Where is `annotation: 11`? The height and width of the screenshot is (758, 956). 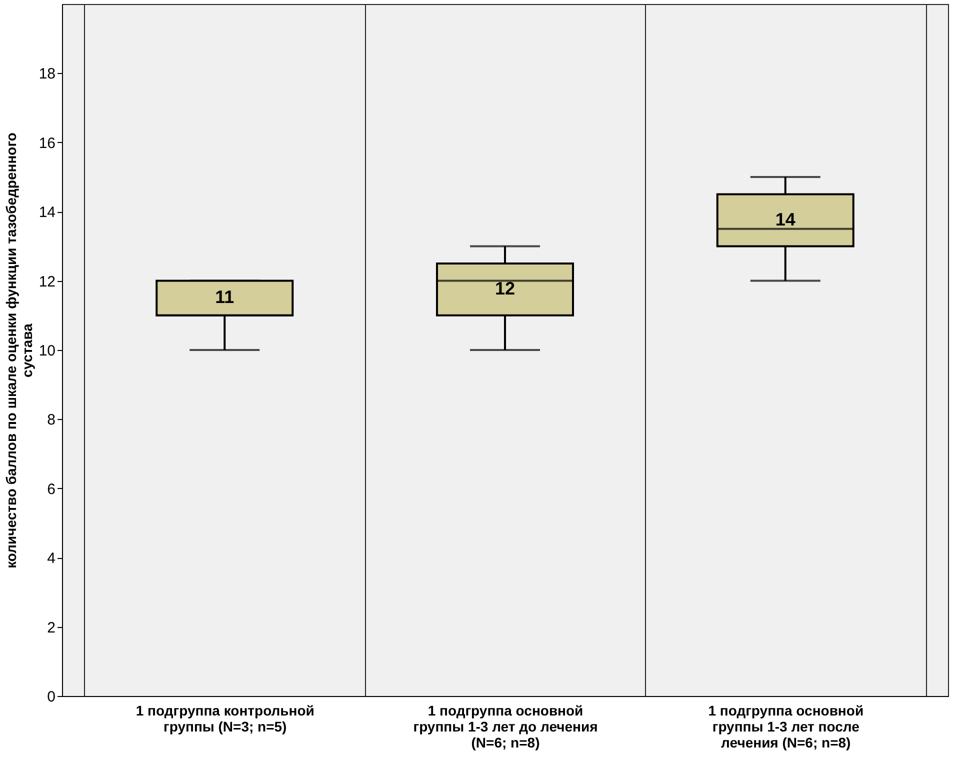
annotation: 11 is located at coordinates (224, 297).